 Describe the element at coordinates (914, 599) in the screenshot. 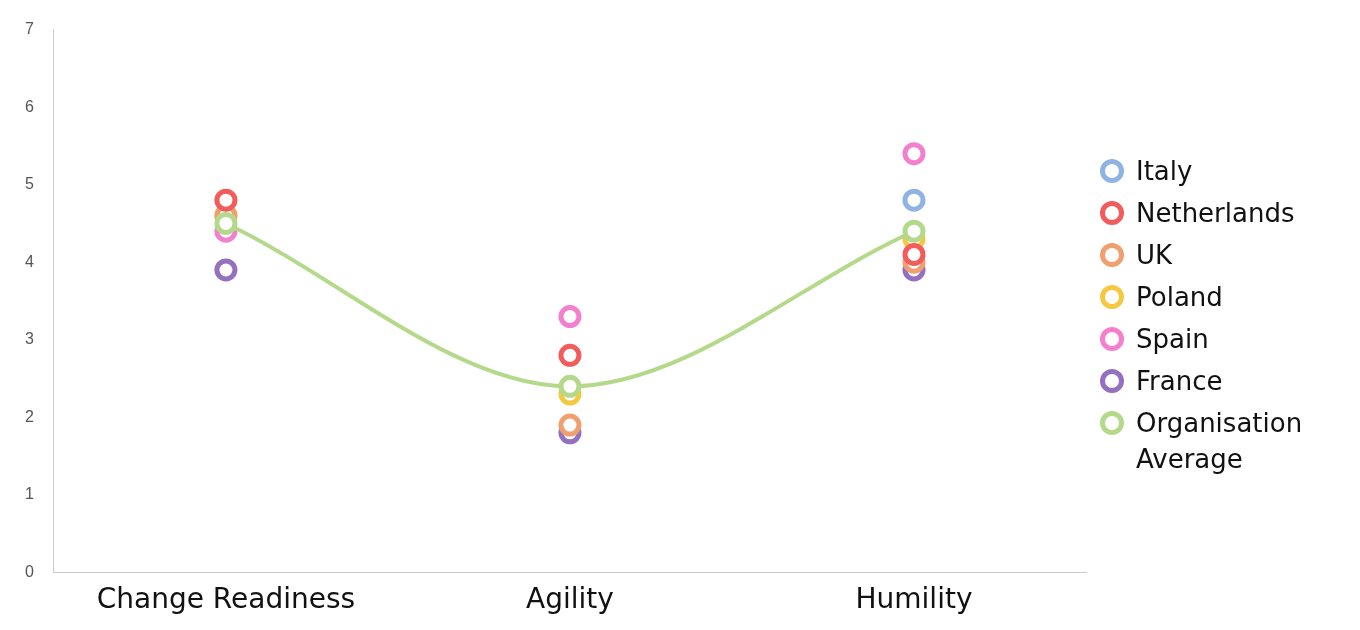

I see `x-tick-label: Humility` at that location.